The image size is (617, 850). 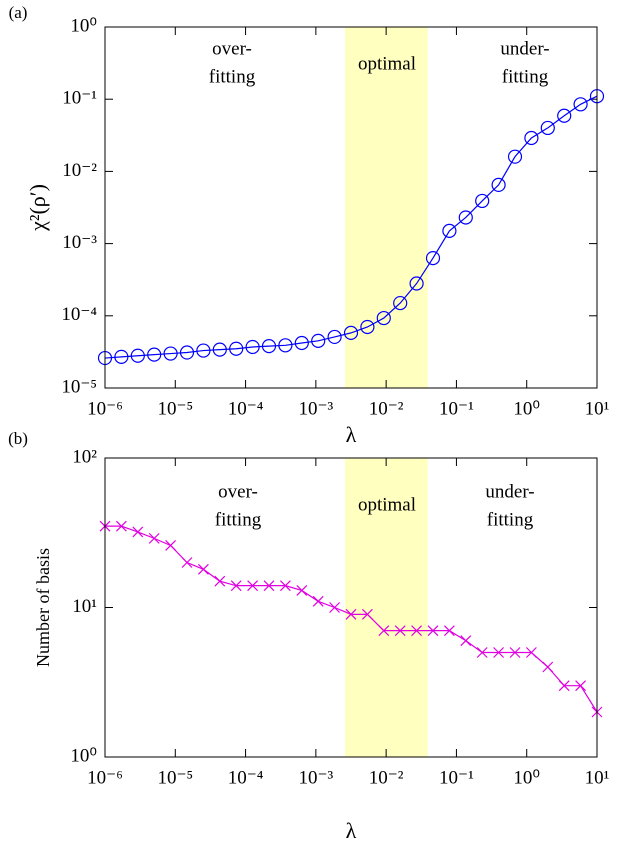 What do you see at coordinates (79, 314) in the screenshot?
I see `y-tick-label: 10⁻⁴` at bounding box center [79, 314].